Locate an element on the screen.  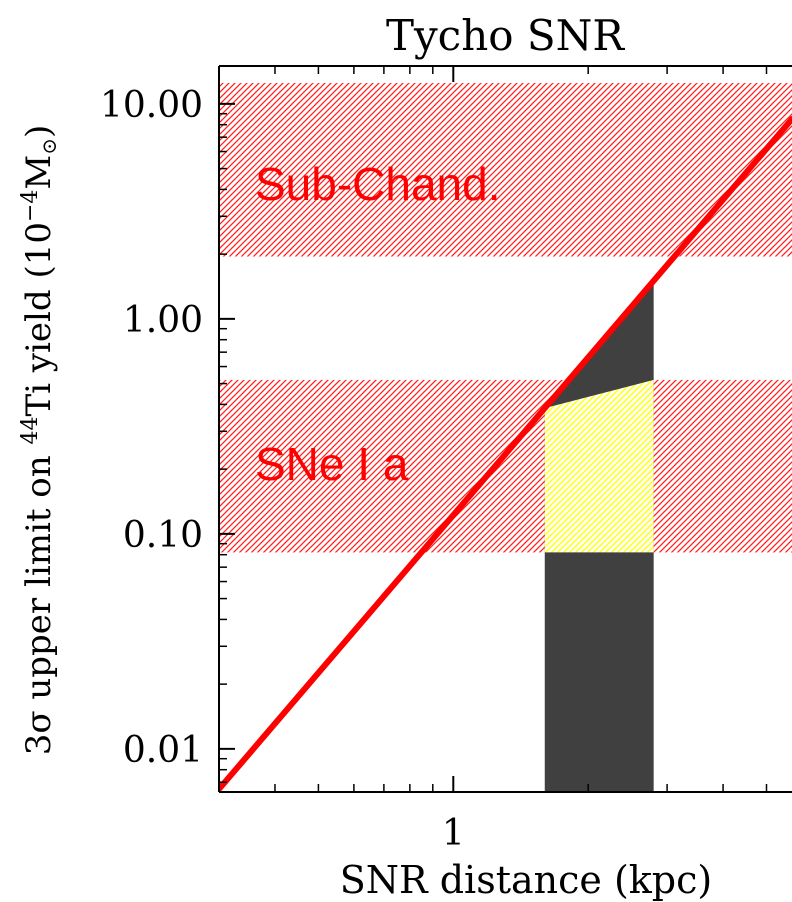
y-tick-label: 0.01 is located at coordinates (163, 750).